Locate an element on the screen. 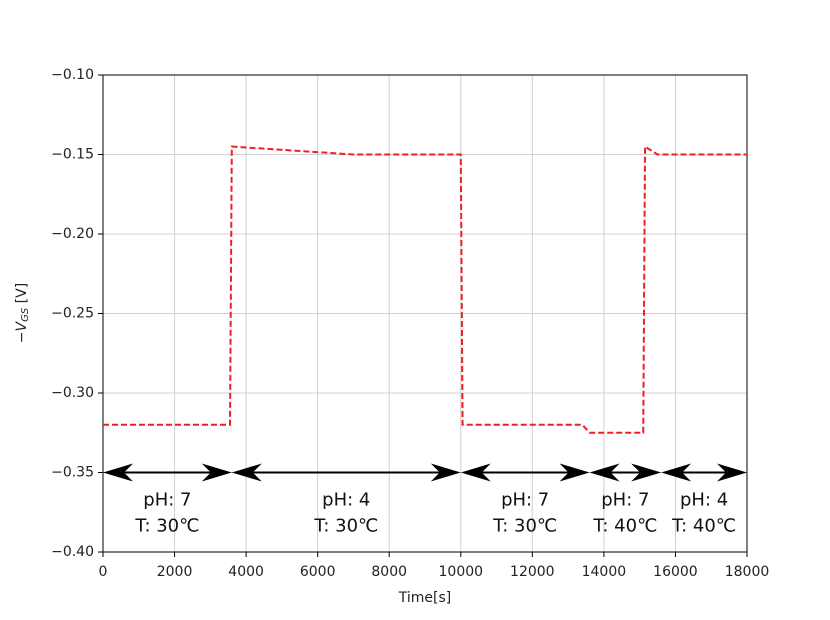  x-tick-label: 8000 is located at coordinates (389, 572).